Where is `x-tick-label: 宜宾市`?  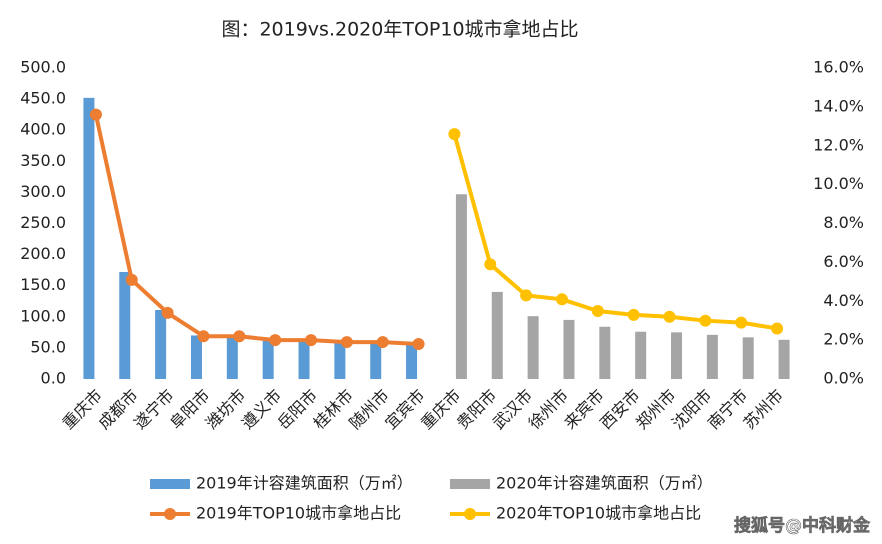
x-tick-label: 宜宾市 is located at coordinates (404, 409).